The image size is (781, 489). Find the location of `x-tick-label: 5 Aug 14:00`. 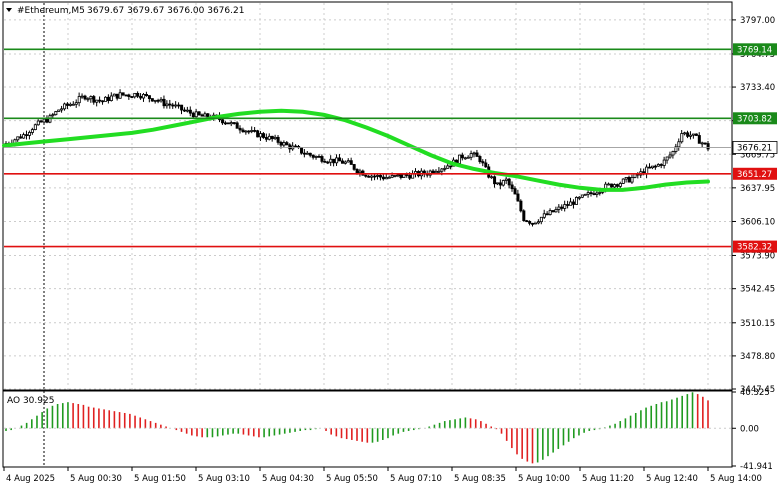

x-tick-label: 5 Aug 14:00 is located at coordinates (736, 479).